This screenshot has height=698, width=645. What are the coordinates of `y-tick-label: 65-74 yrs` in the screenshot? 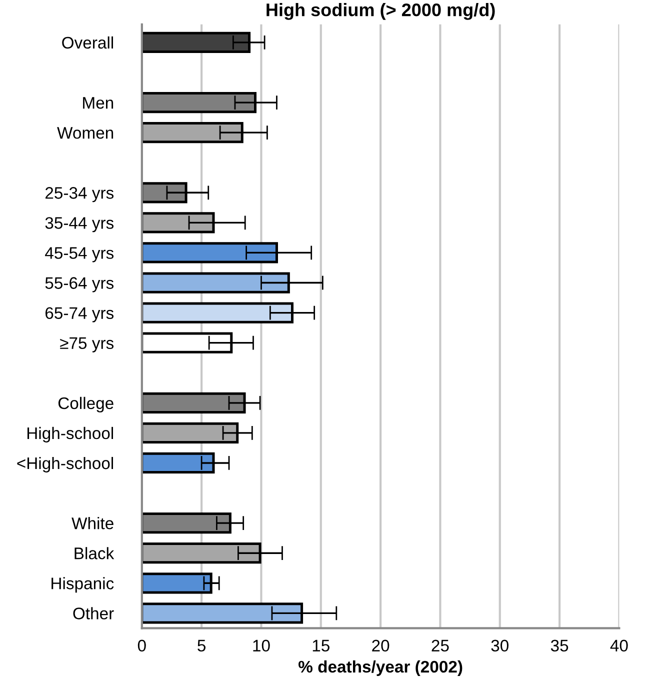 It's located at (80, 314).